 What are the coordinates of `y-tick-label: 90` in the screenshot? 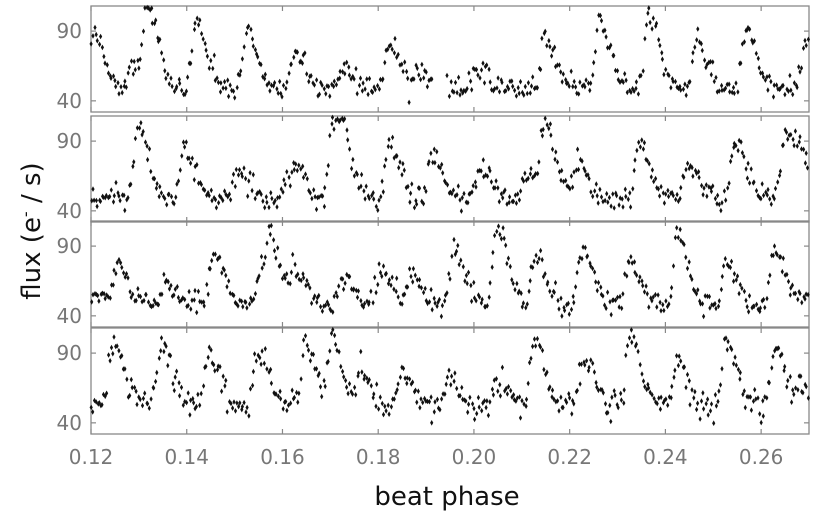 It's located at (69, 246).